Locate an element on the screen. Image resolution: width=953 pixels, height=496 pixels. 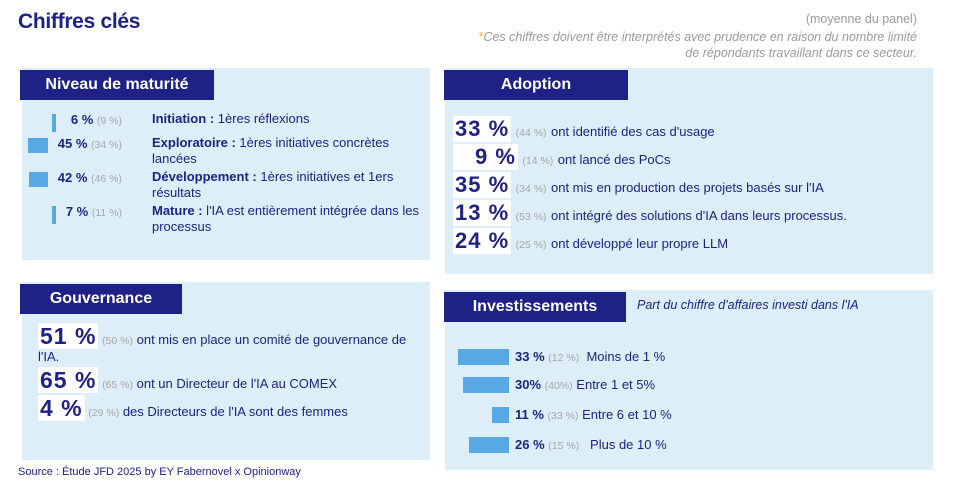
investment-row: 11 % (33 %) Entre 6 et 10 % is located at coordinates (689, 415).